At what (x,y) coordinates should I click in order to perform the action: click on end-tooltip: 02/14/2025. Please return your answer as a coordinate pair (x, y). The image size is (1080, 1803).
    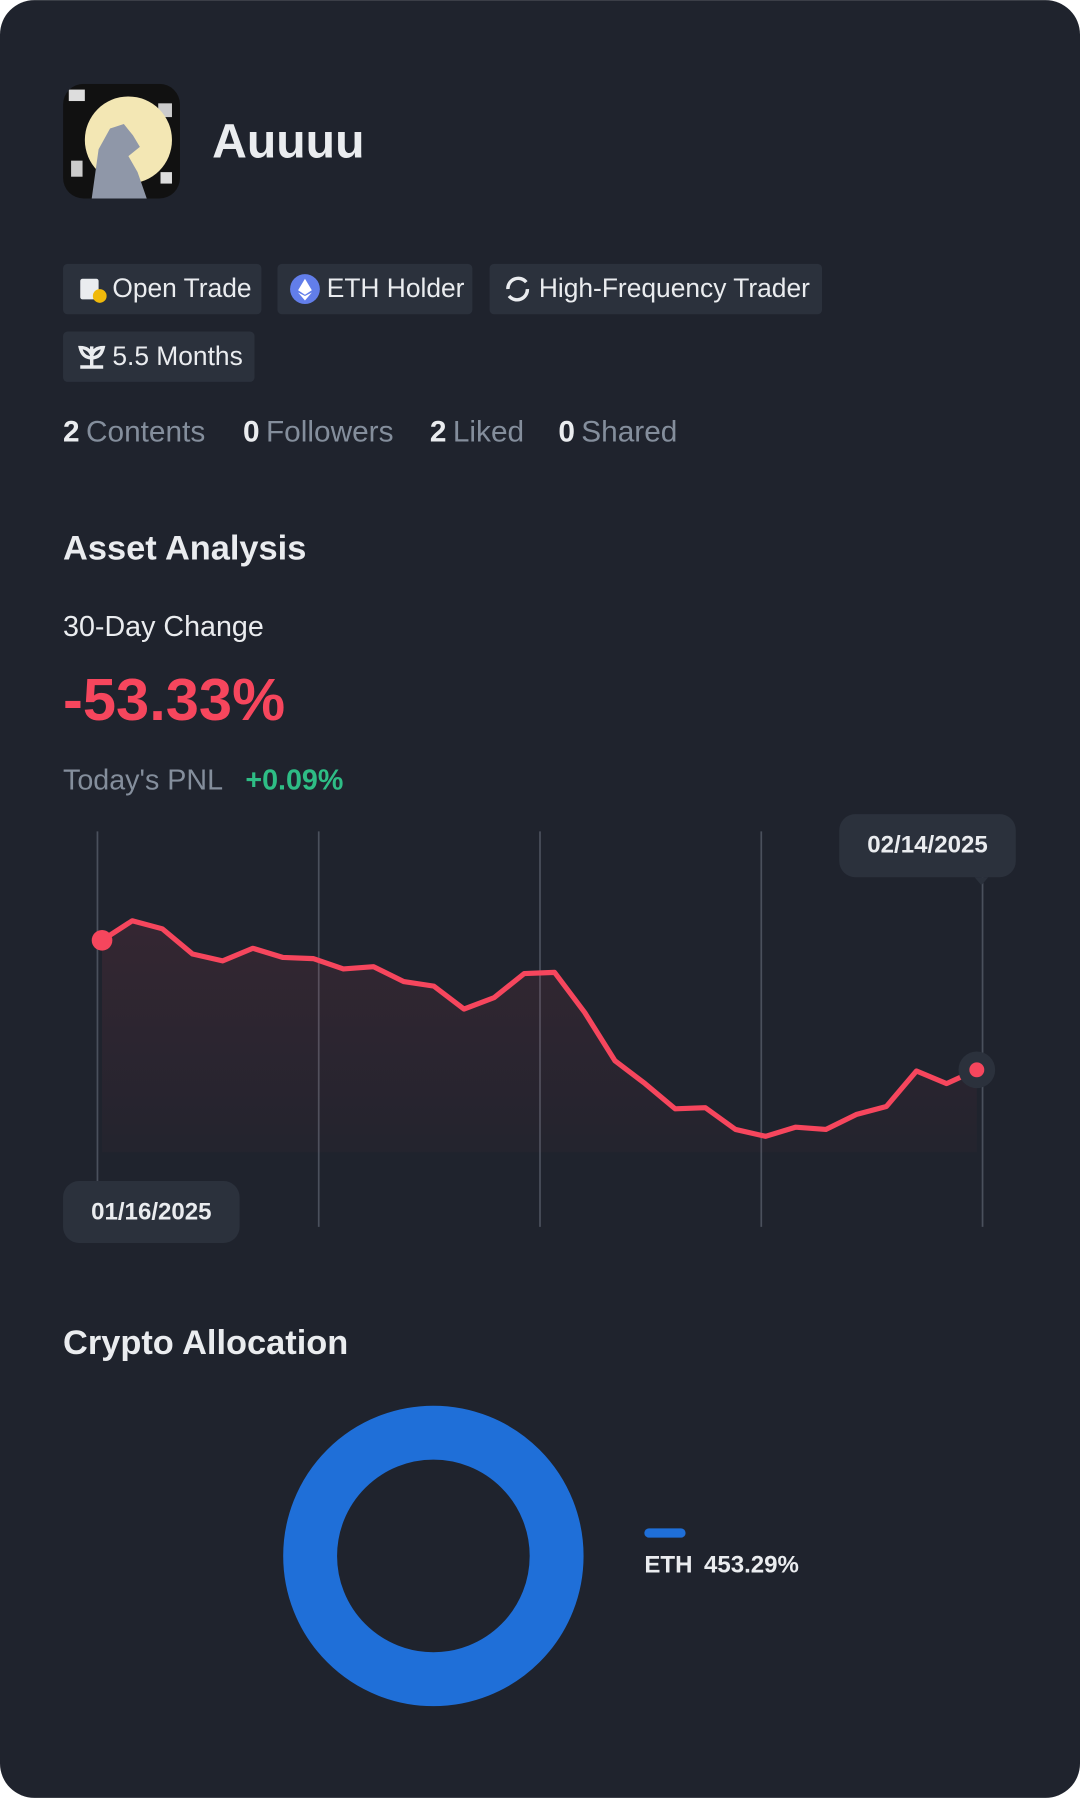
    Looking at the image, I should click on (927, 850).